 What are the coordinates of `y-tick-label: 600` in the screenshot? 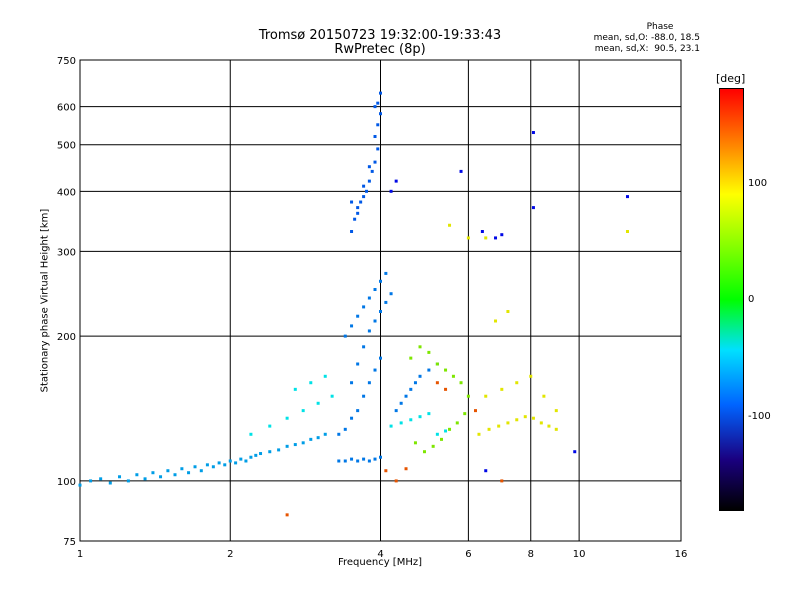 It's located at (66, 108).